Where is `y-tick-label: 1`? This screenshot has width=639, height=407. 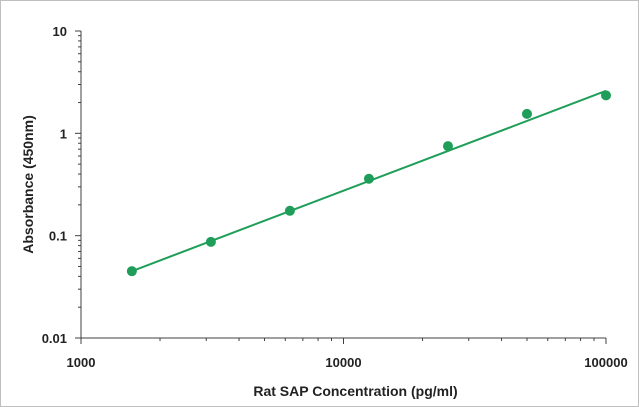 y-tick-label: 1 is located at coordinates (63, 133).